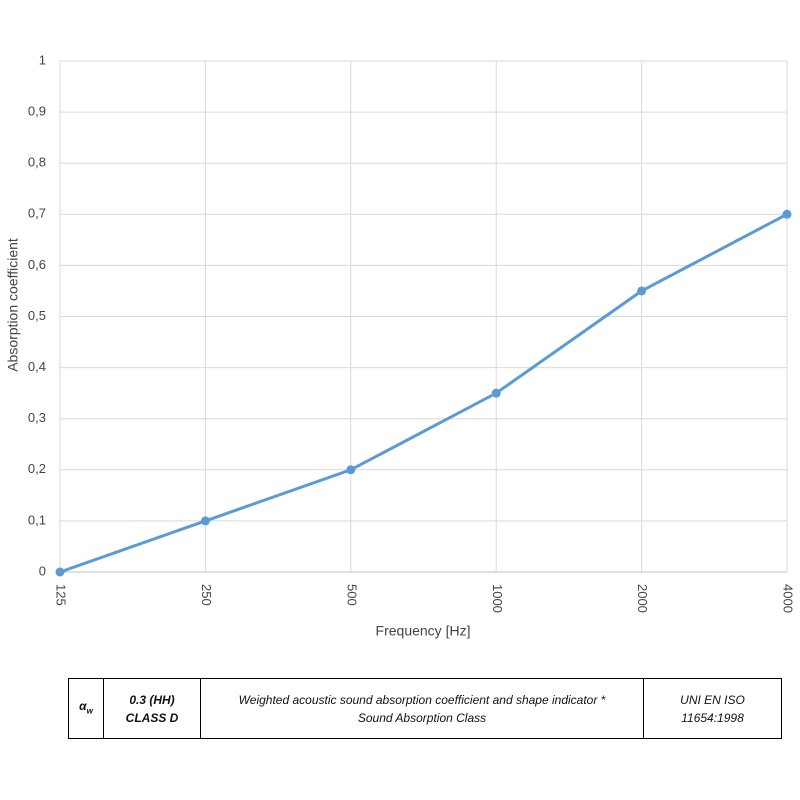 The width and height of the screenshot is (800, 800). What do you see at coordinates (152, 708) in the screenshot?
I see `value-cell: 0.3 (HH) CLASS D` at bounding box center [152, 708].